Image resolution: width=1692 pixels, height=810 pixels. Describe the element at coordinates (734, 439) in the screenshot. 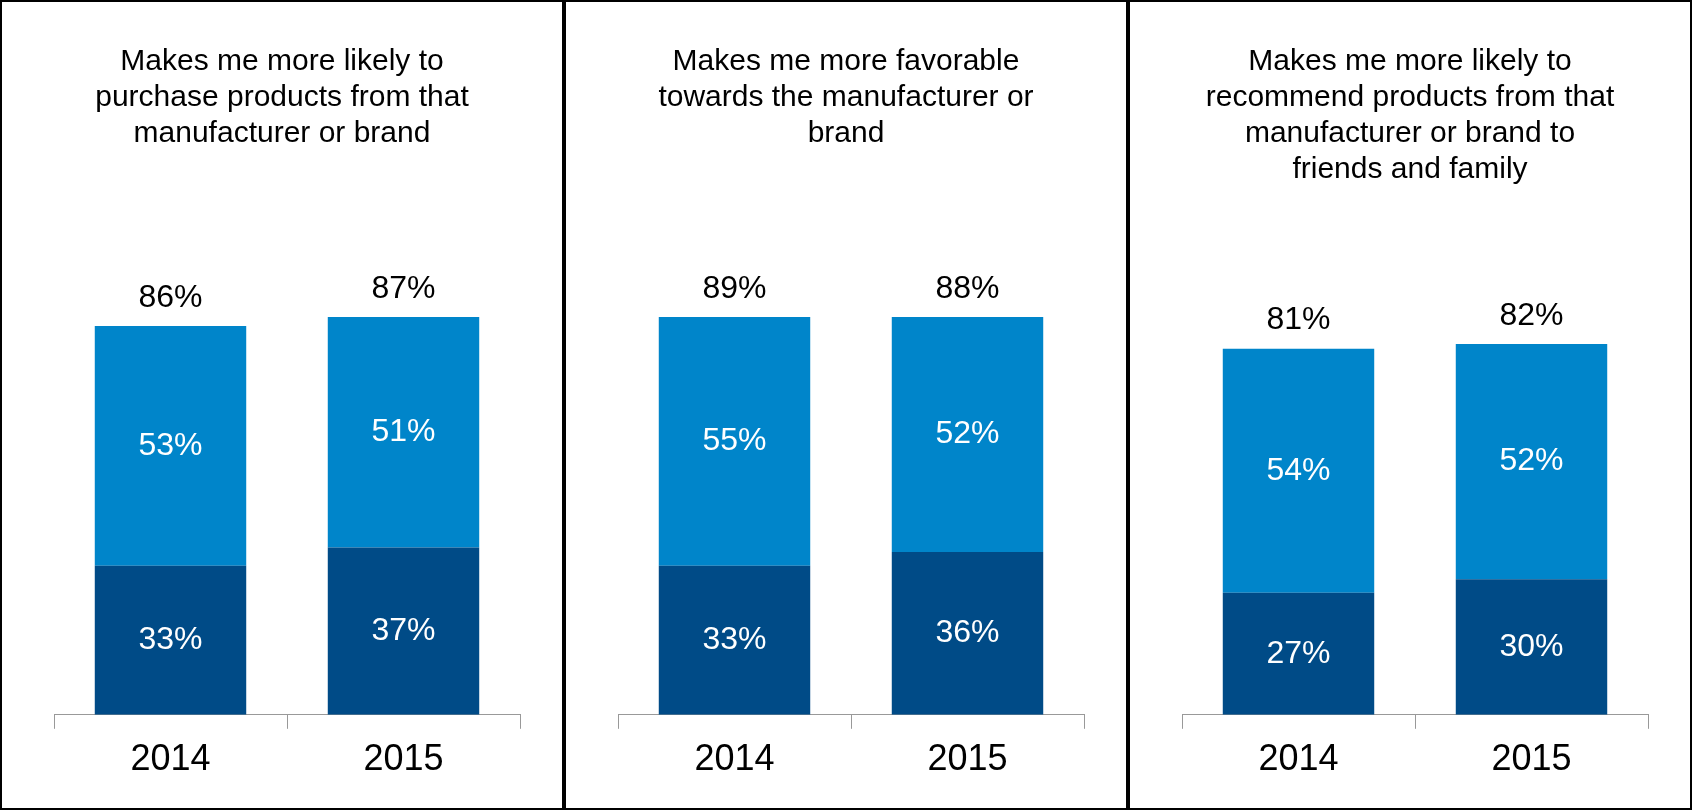

I see `data-label: 55%` at that location.